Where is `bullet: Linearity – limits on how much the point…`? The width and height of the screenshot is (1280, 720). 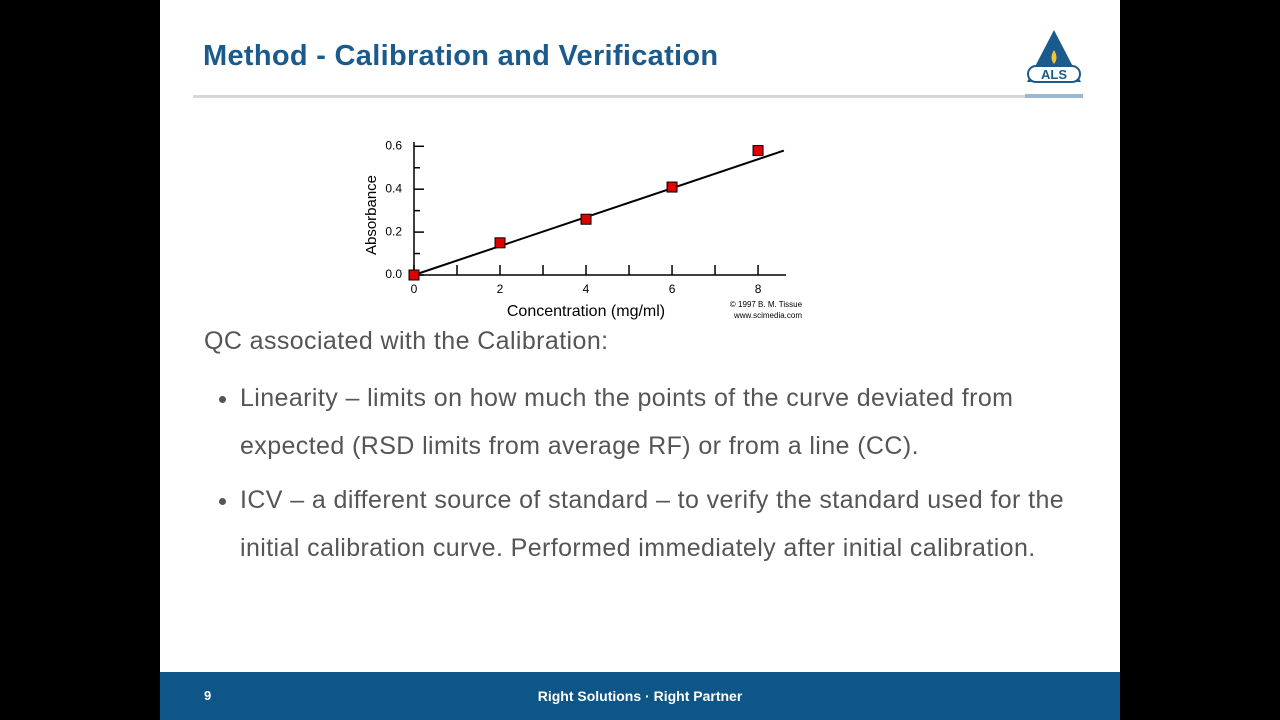
bullet: Linearity – limits on how much the point… is located at coordinates (665, 422).